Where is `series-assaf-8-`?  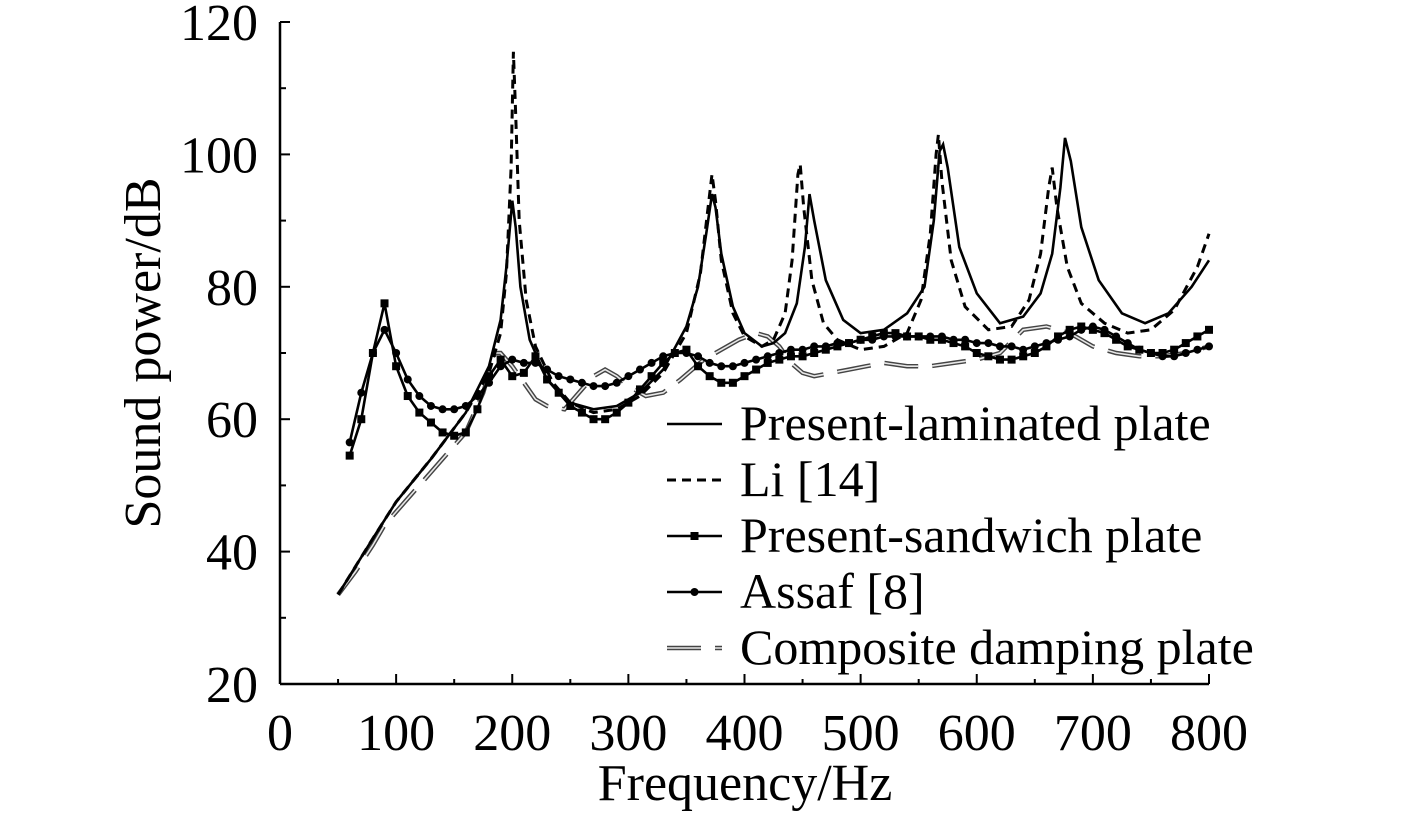
series-assaf-8- is located at coordinates (779, 384).